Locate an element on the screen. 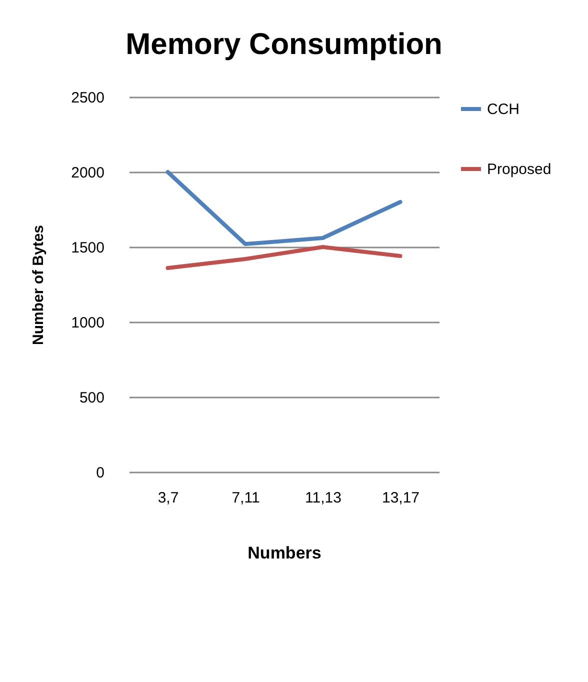  x-tick-label: 3,7 is located at coordinates (168, 498).